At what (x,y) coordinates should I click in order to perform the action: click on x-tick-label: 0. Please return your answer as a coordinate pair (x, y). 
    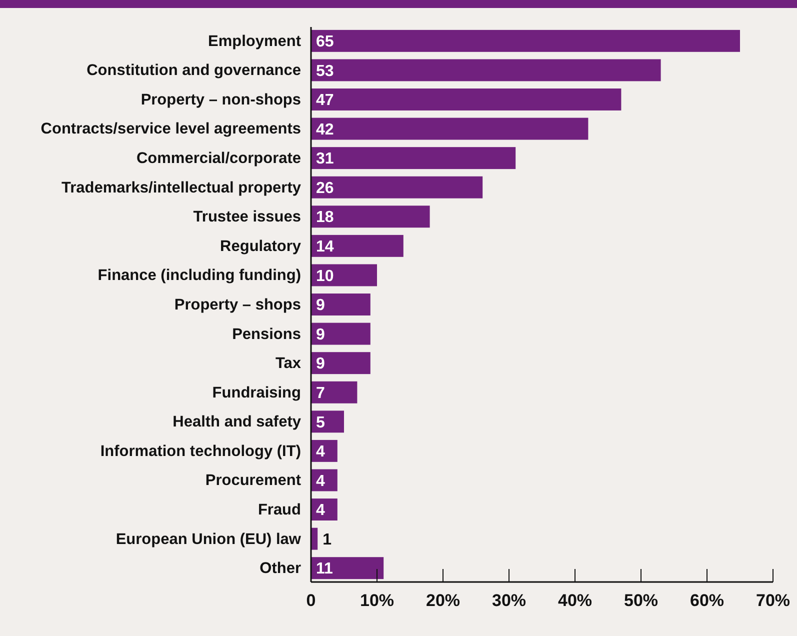
    Looking at the image, I should click on (311, 600).